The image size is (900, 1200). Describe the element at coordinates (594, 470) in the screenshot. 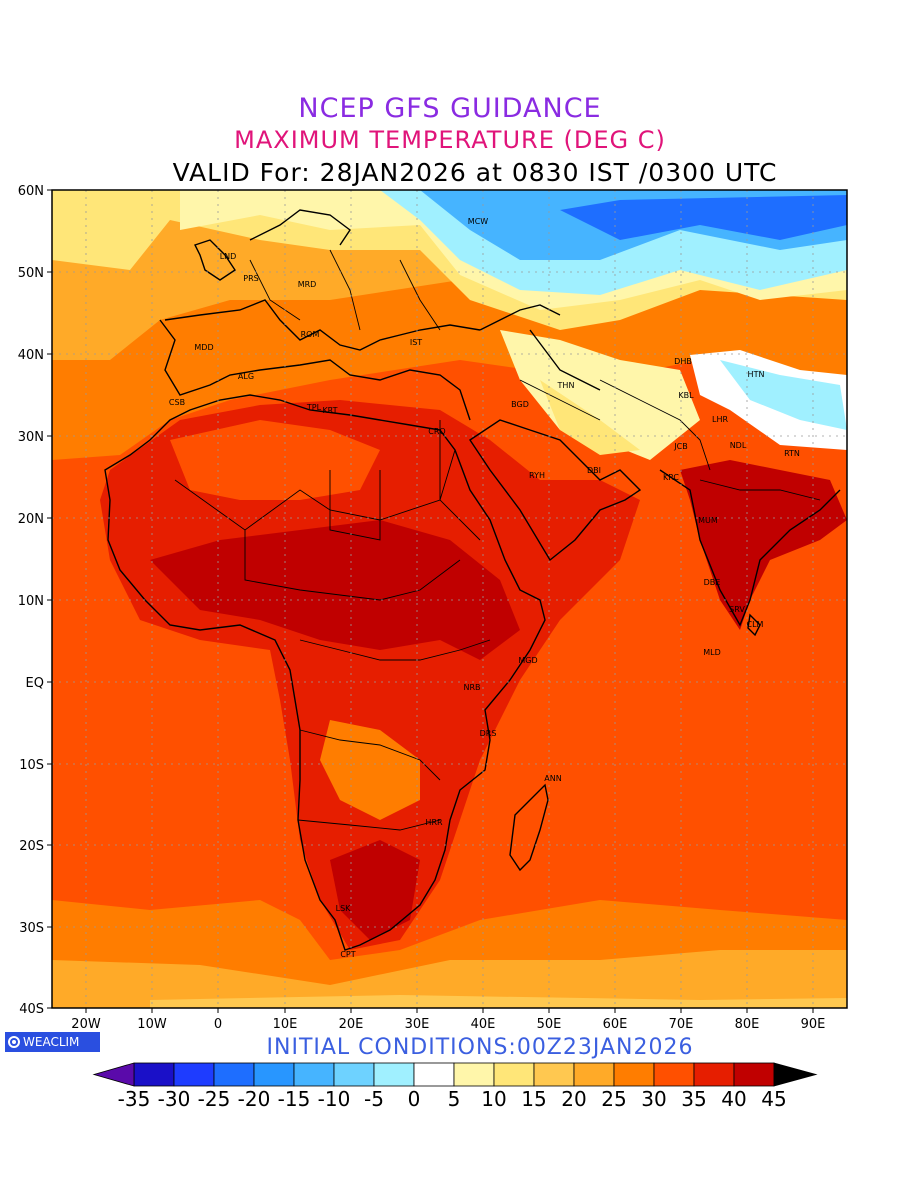

I see `city-dbi: DBI` at that location.